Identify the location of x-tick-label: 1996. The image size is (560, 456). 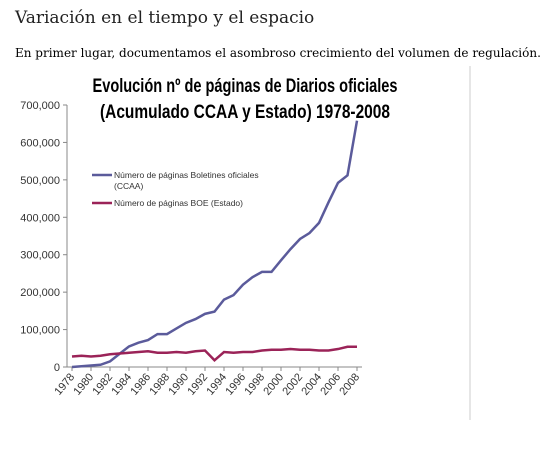
(235, 384).